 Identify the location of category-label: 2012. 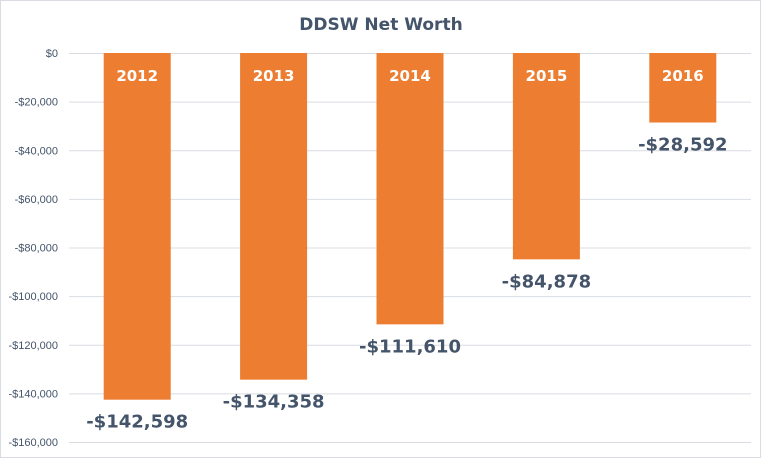
(137, 76).